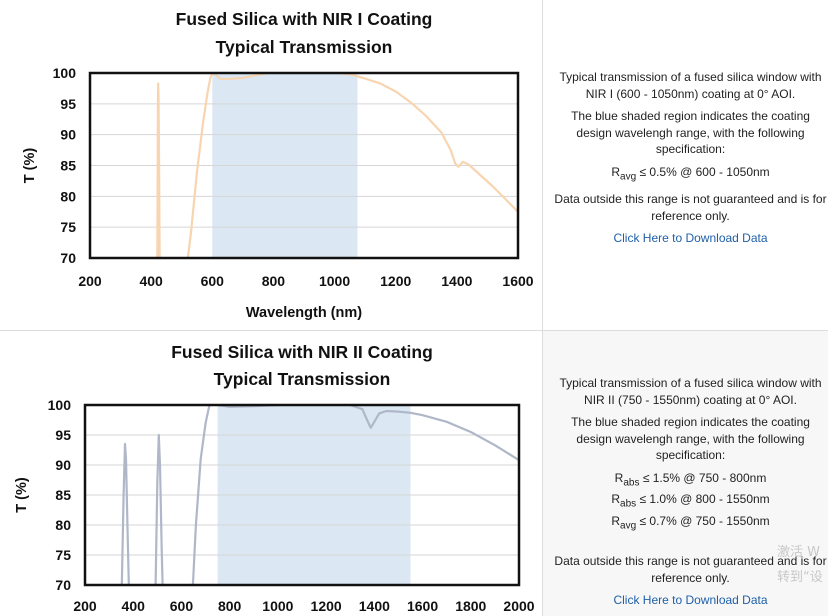  What do you see at coordinates (470, 606) in the screenshot?
I see `x-tick-label: 1800` at bounding box center [470, 606].